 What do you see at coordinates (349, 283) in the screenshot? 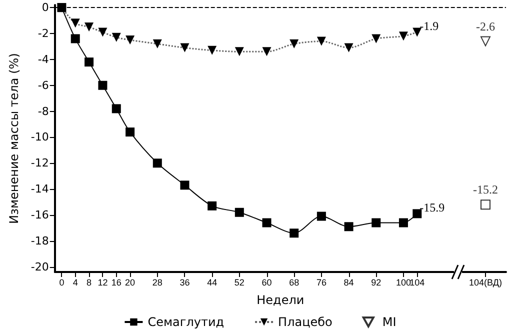
I see `x-tick-label: 84` at bounding box center [349, 283].